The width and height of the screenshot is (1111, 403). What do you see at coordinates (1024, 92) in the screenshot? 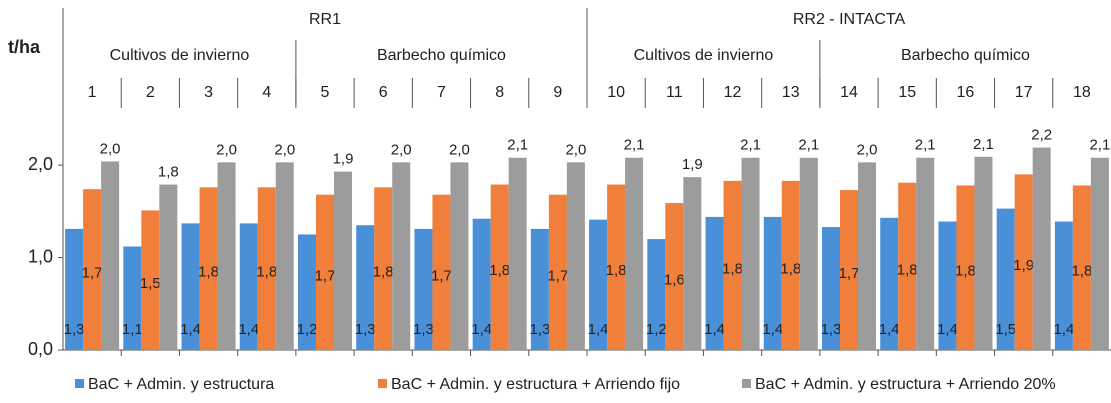
I see `category-label: 17` at bounding box center [1024, 92].